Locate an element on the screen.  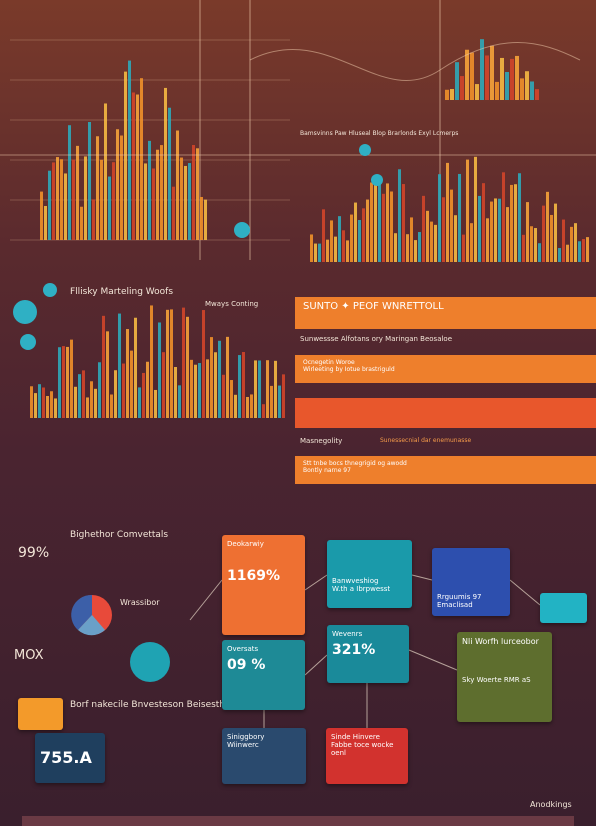
card-title: Sinde Hinvere is located at coordinates (355, 737).